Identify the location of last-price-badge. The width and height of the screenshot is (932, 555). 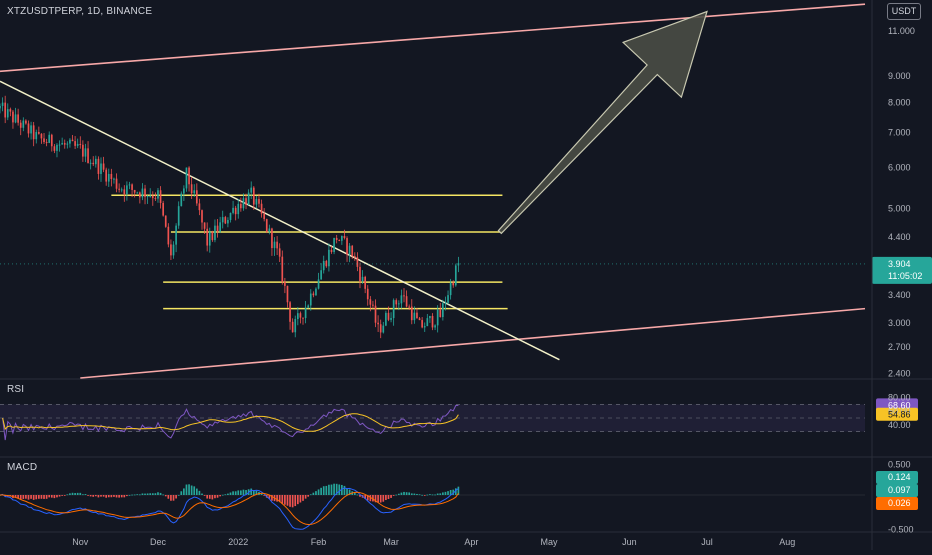
(902, 270).